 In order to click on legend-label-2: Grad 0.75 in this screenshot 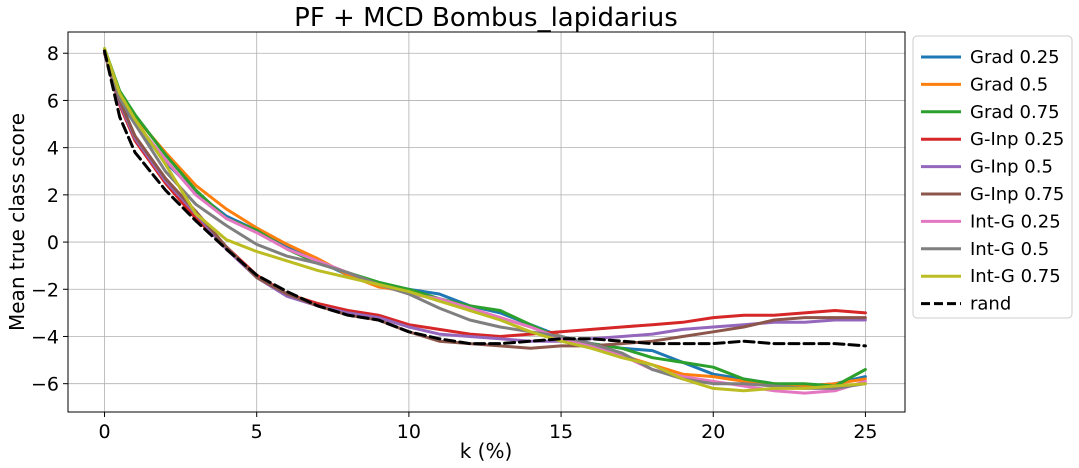, I will do `click(1015, 112)`.